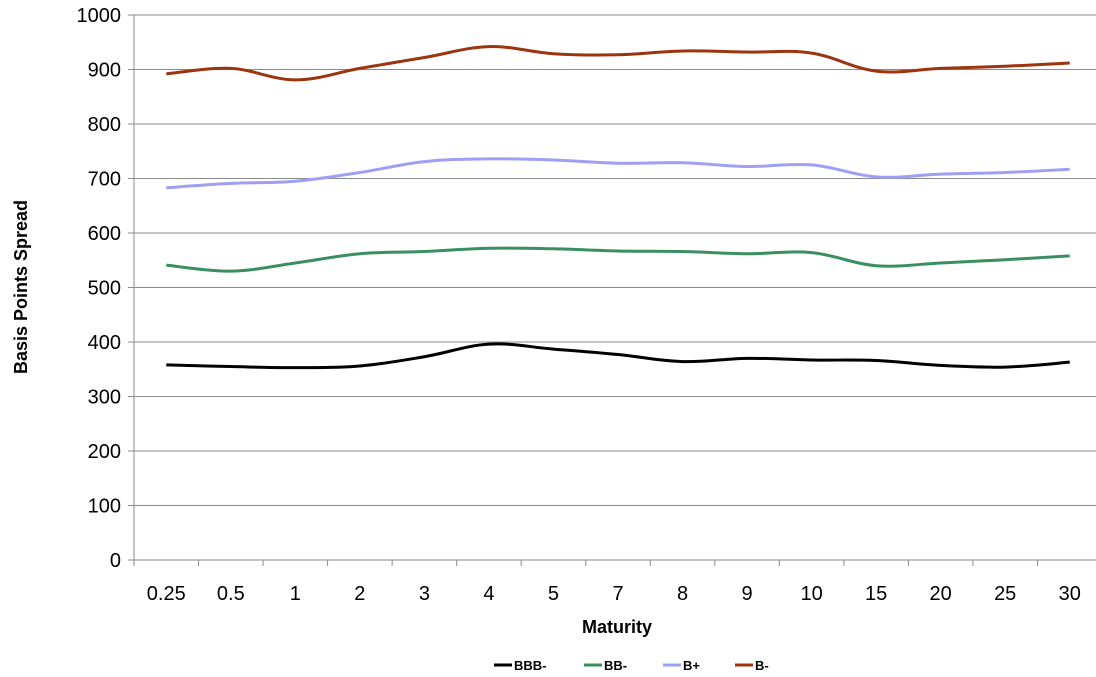 Image resolution: width=1096 pixels, height=677 pixels. What do you see at coordinates (104, 125) in the screenshot?
I see `y-tick-label: 800` at bounding box center [104, 125].